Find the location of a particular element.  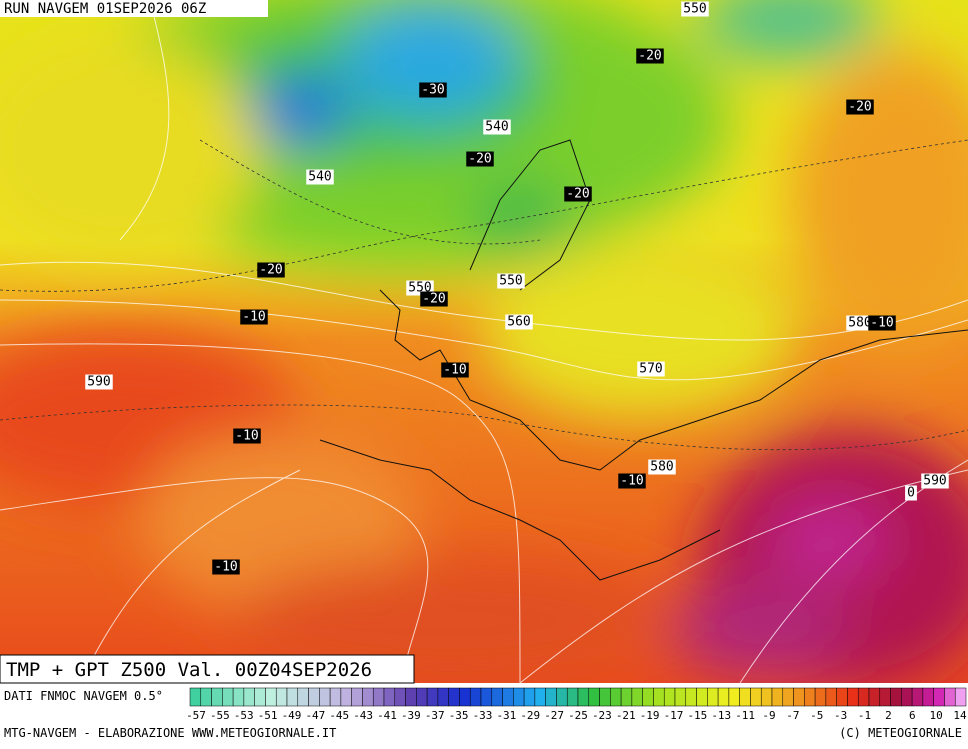

scale-label: -17 is located at coordinates (674, 715).